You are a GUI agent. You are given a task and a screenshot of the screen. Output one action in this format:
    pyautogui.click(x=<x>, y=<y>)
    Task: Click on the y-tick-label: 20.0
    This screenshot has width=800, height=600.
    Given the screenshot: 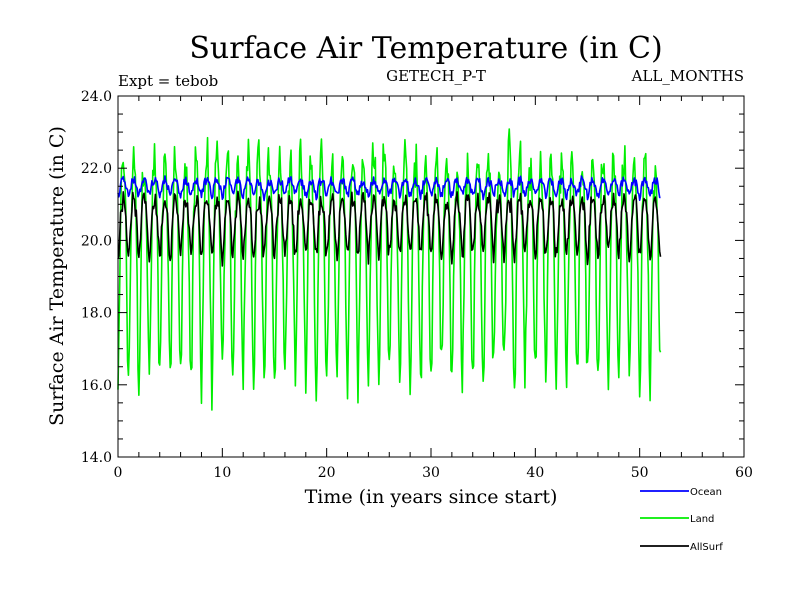 What is the action you would take?
    pyautogui.click(x=96, y=241)
    